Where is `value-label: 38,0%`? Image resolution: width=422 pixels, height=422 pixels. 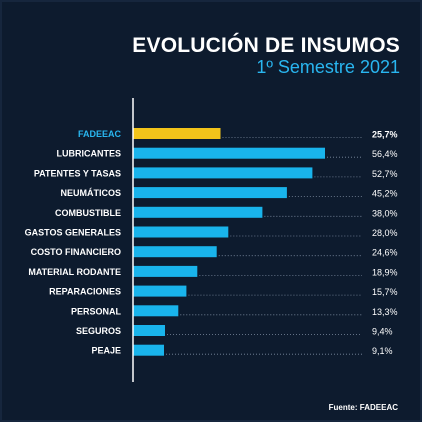
value-label: 38,0% is located at coordinates (385, 213).